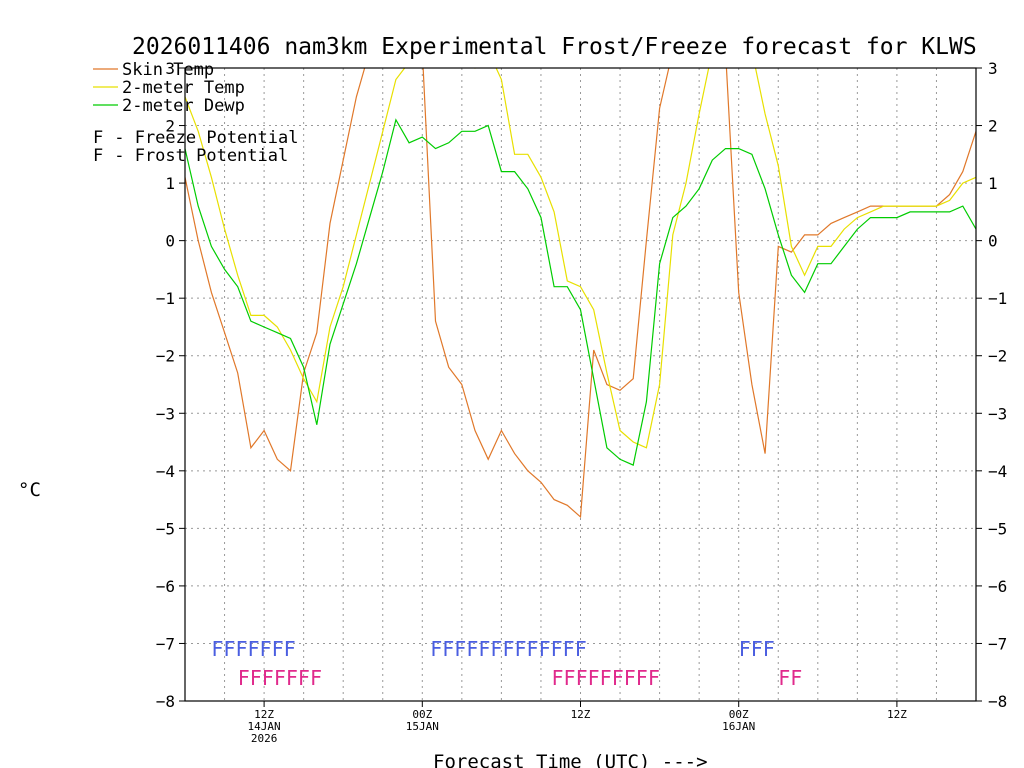 This screenshot has width=1024, height=768. I want to click on y-tick-label-right: 1, so click(993, 183).